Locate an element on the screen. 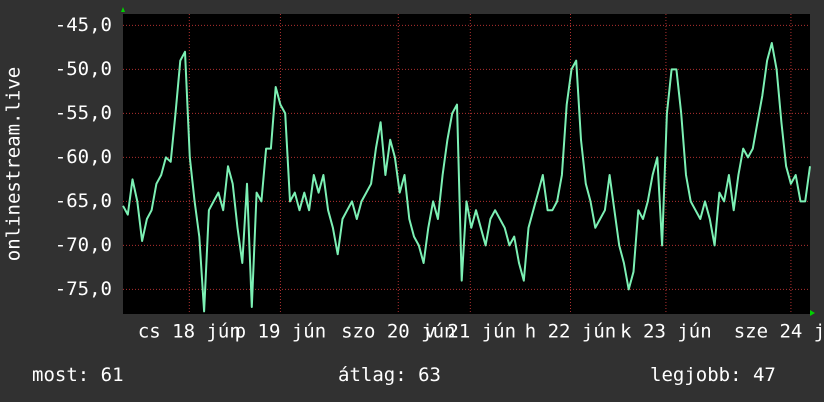  stat: legjobb: 47 is located at coordinates (713, 375).